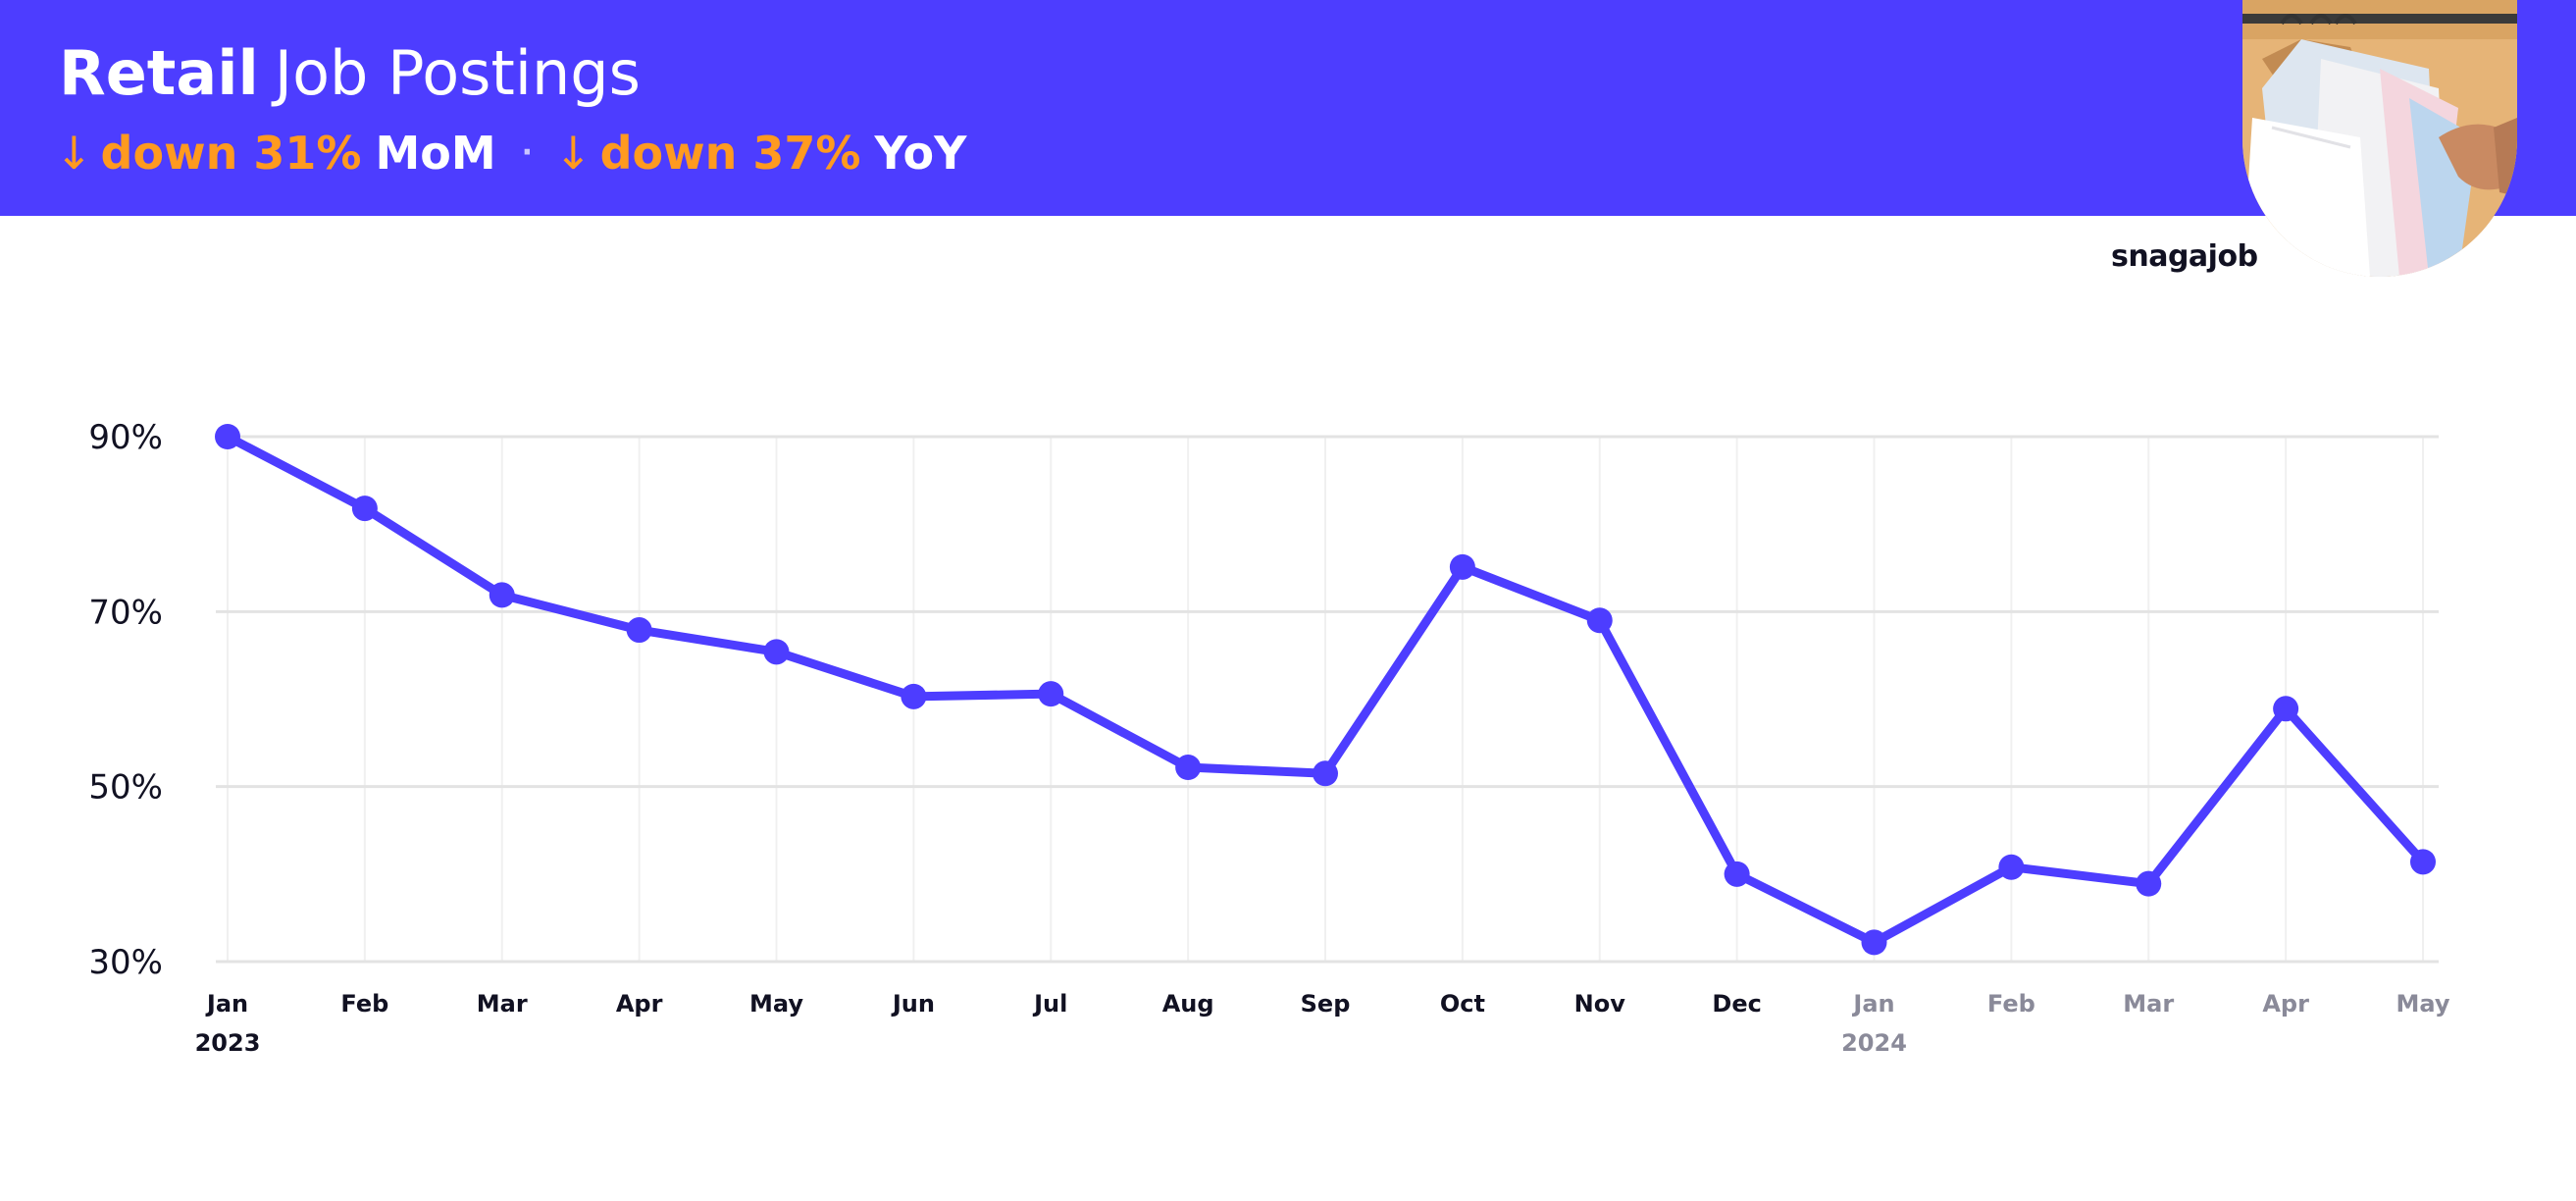 This screenshot has height=1201, width=2576. What do you see at coordinates (435, 153) in the screenshot?
I see `mom-label: MoM` at bounding box center [435, 153].